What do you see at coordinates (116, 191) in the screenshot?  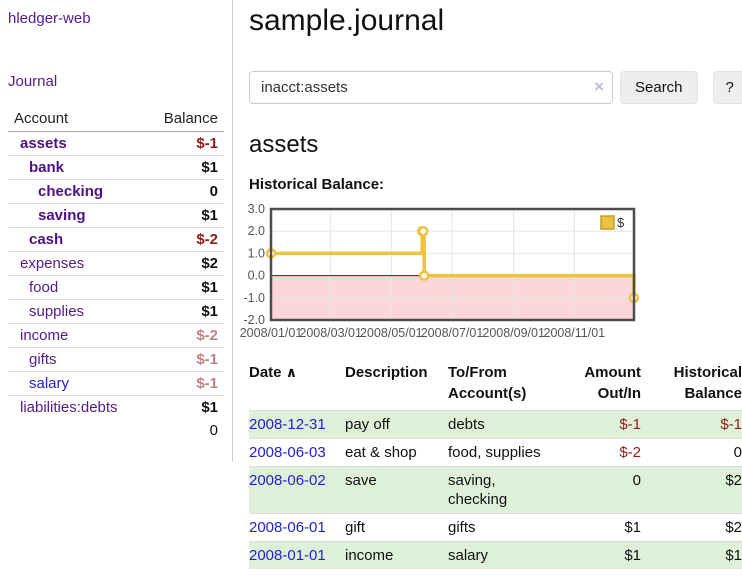 I see `account-row: checking 0` at bounding box center [116, 191].